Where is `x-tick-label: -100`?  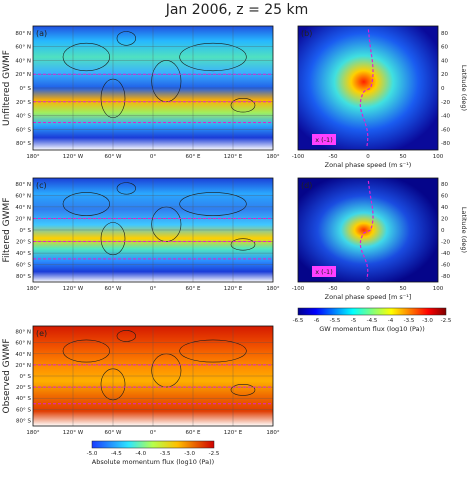 x-tick-label: -100 is located at coordinates (298, 157).